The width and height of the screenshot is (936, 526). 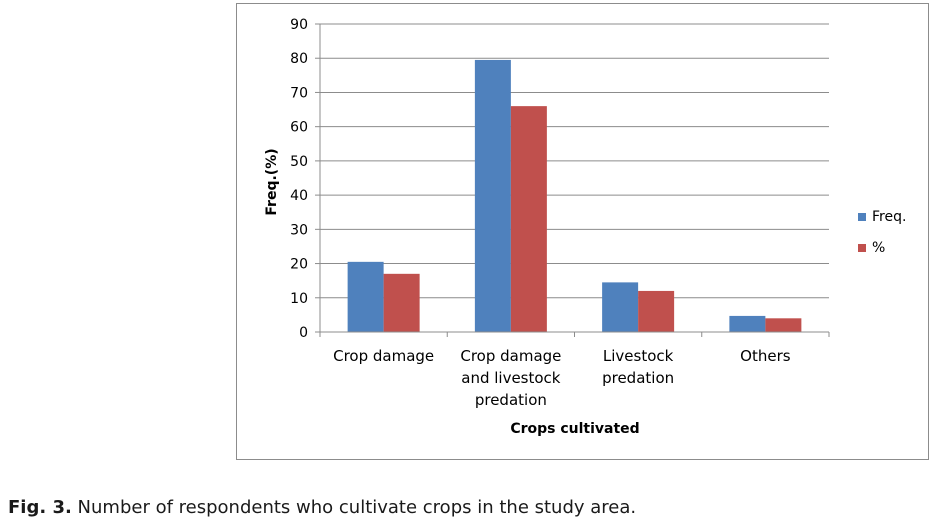 I want to click on x-tick-label: Others, so click(x=765, y=356).